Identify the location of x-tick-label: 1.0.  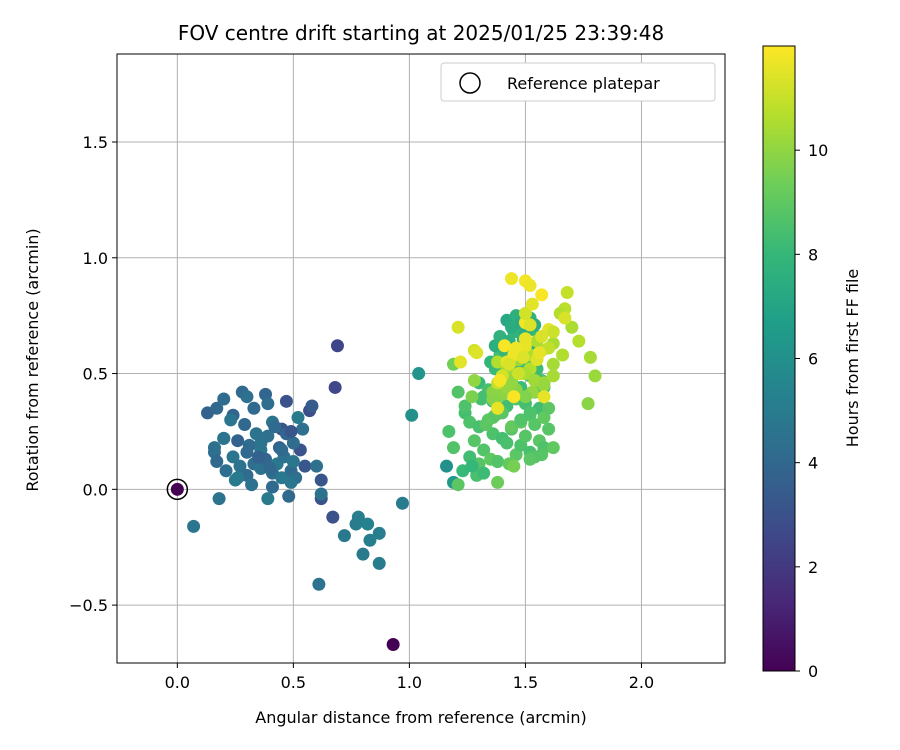
(409, 682).